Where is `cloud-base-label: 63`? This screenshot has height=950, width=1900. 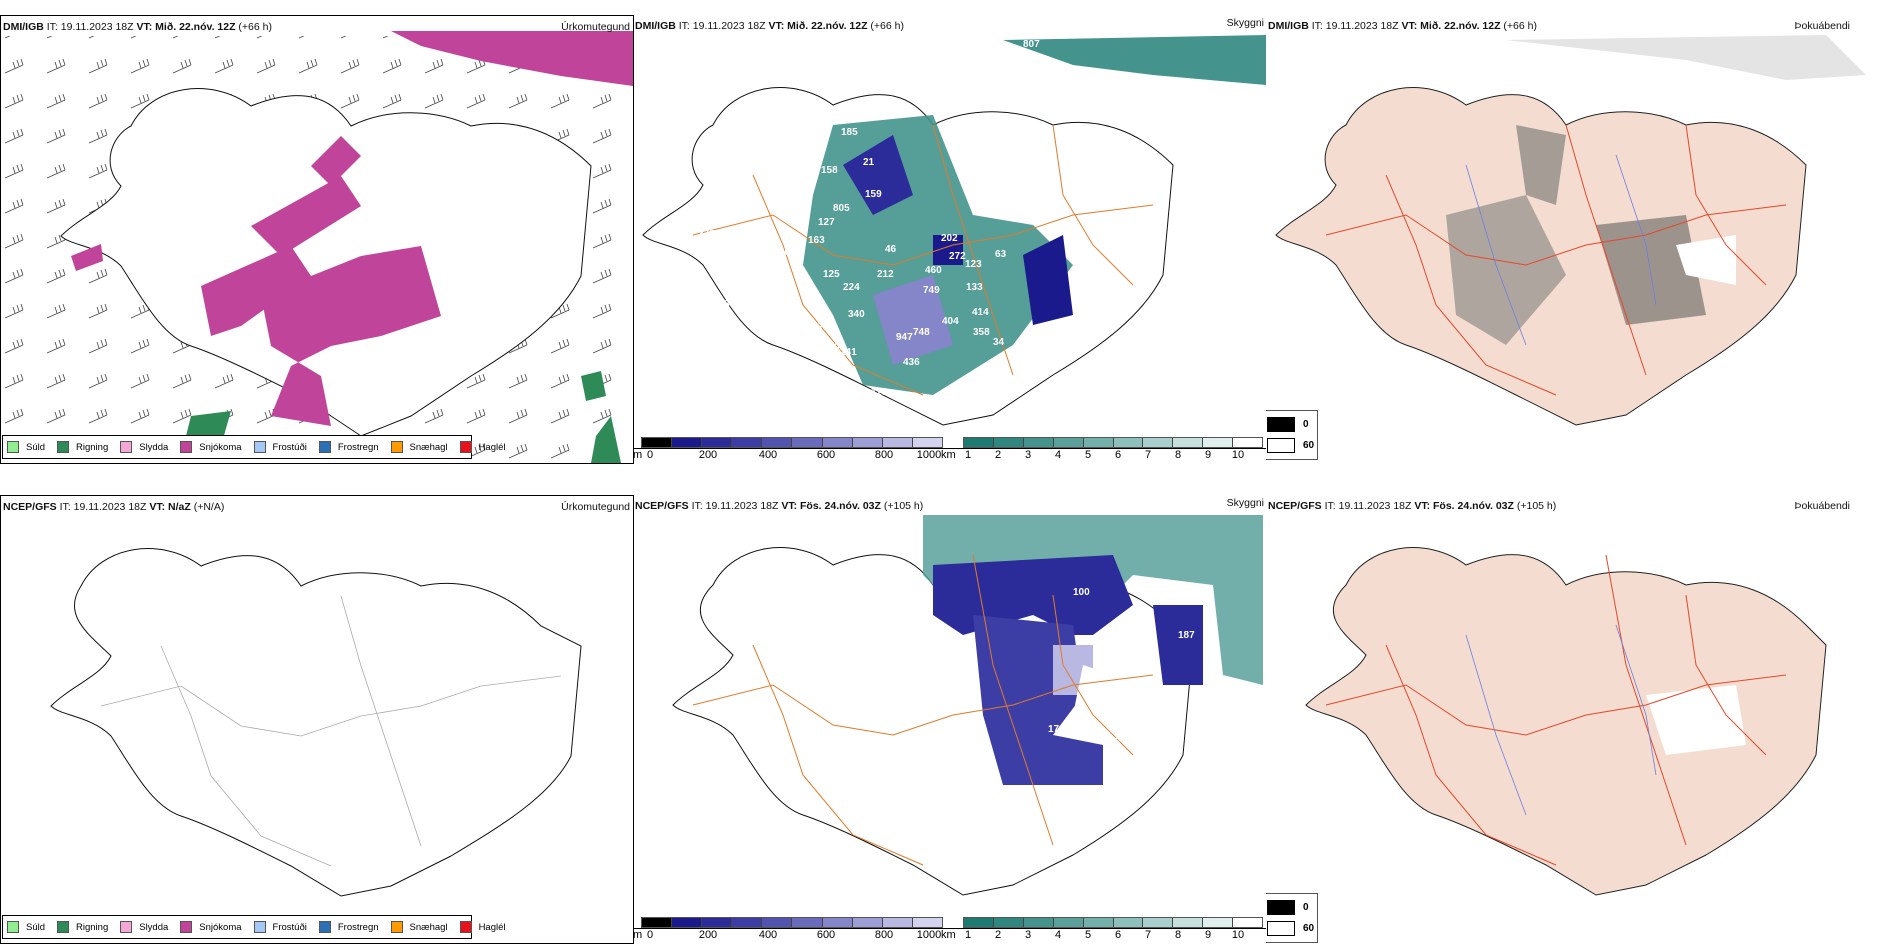
cloud-base-label: 63 is located at coordinates (1001, 254).